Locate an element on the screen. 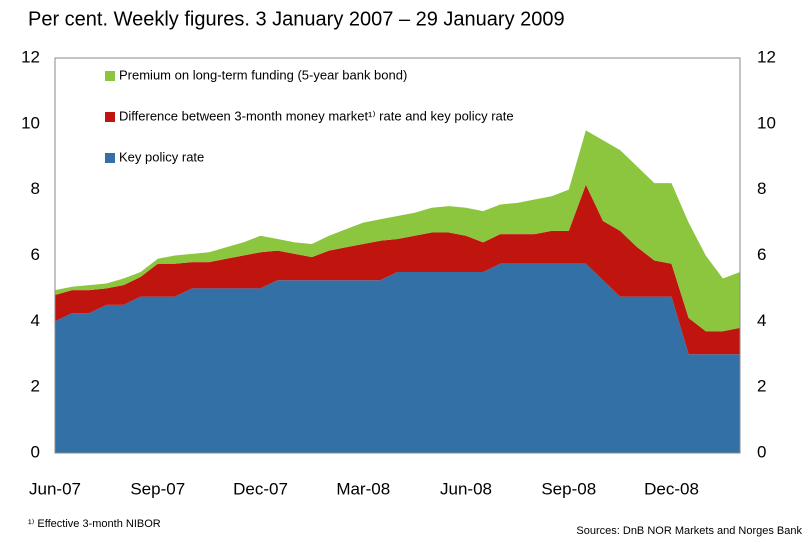 This screenshot has height=543, width=808. x-tick-label: Sep-08 is located at coordinates (568, 488).